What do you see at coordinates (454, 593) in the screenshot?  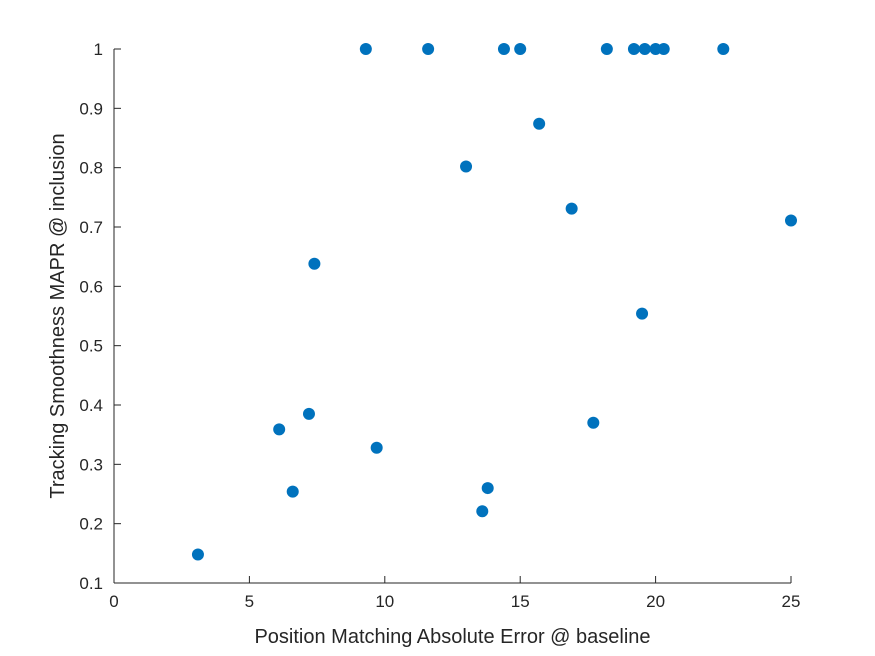 I see `x-ticks: 0 5 10 15 20 25` at bounding box center [454, 593].